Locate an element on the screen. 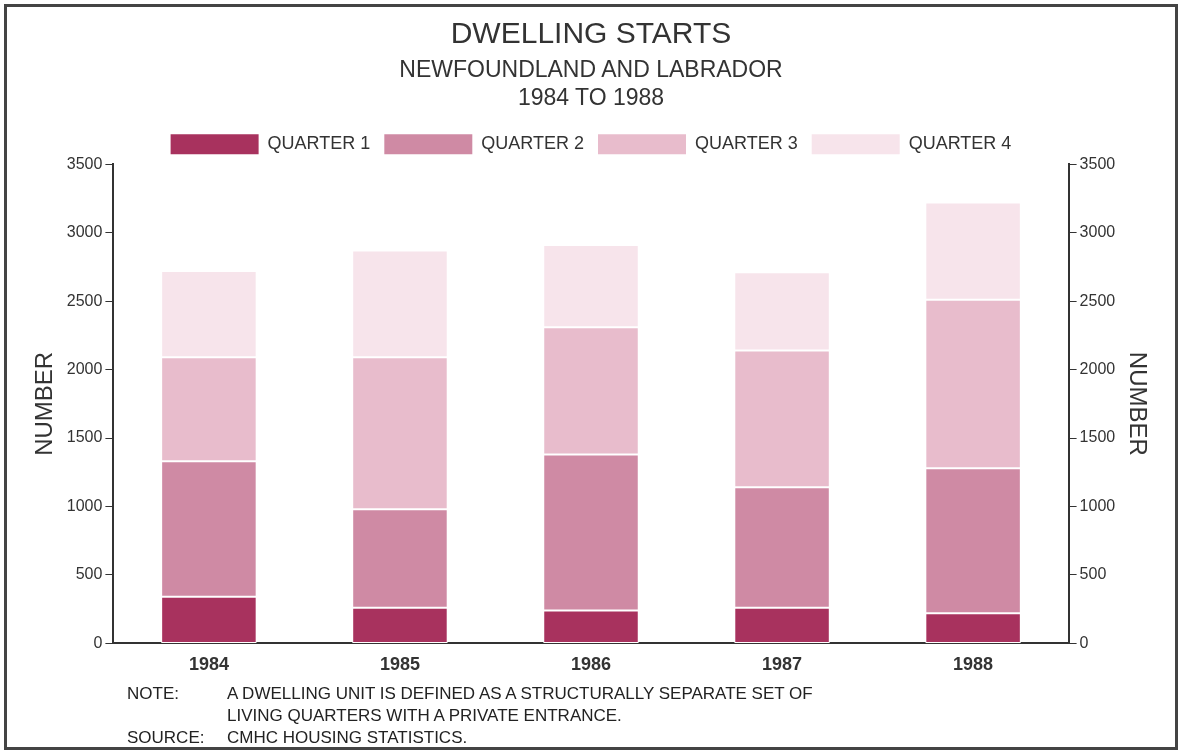  x-tick-label: 1987 is located at coordinates (782, 664).